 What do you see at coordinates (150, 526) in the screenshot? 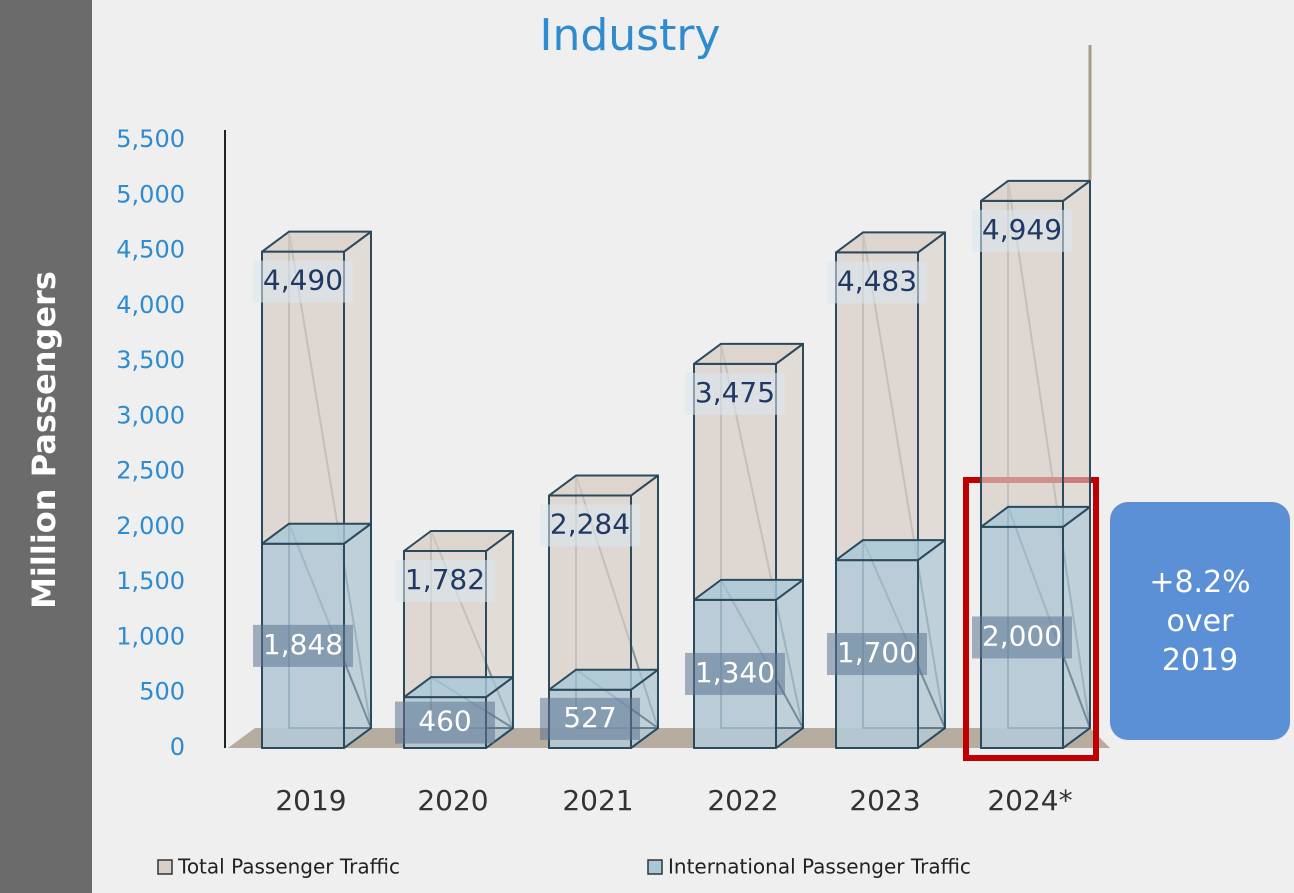
I see `y-tick-label: 2,000` at bounding box center [150, 526].